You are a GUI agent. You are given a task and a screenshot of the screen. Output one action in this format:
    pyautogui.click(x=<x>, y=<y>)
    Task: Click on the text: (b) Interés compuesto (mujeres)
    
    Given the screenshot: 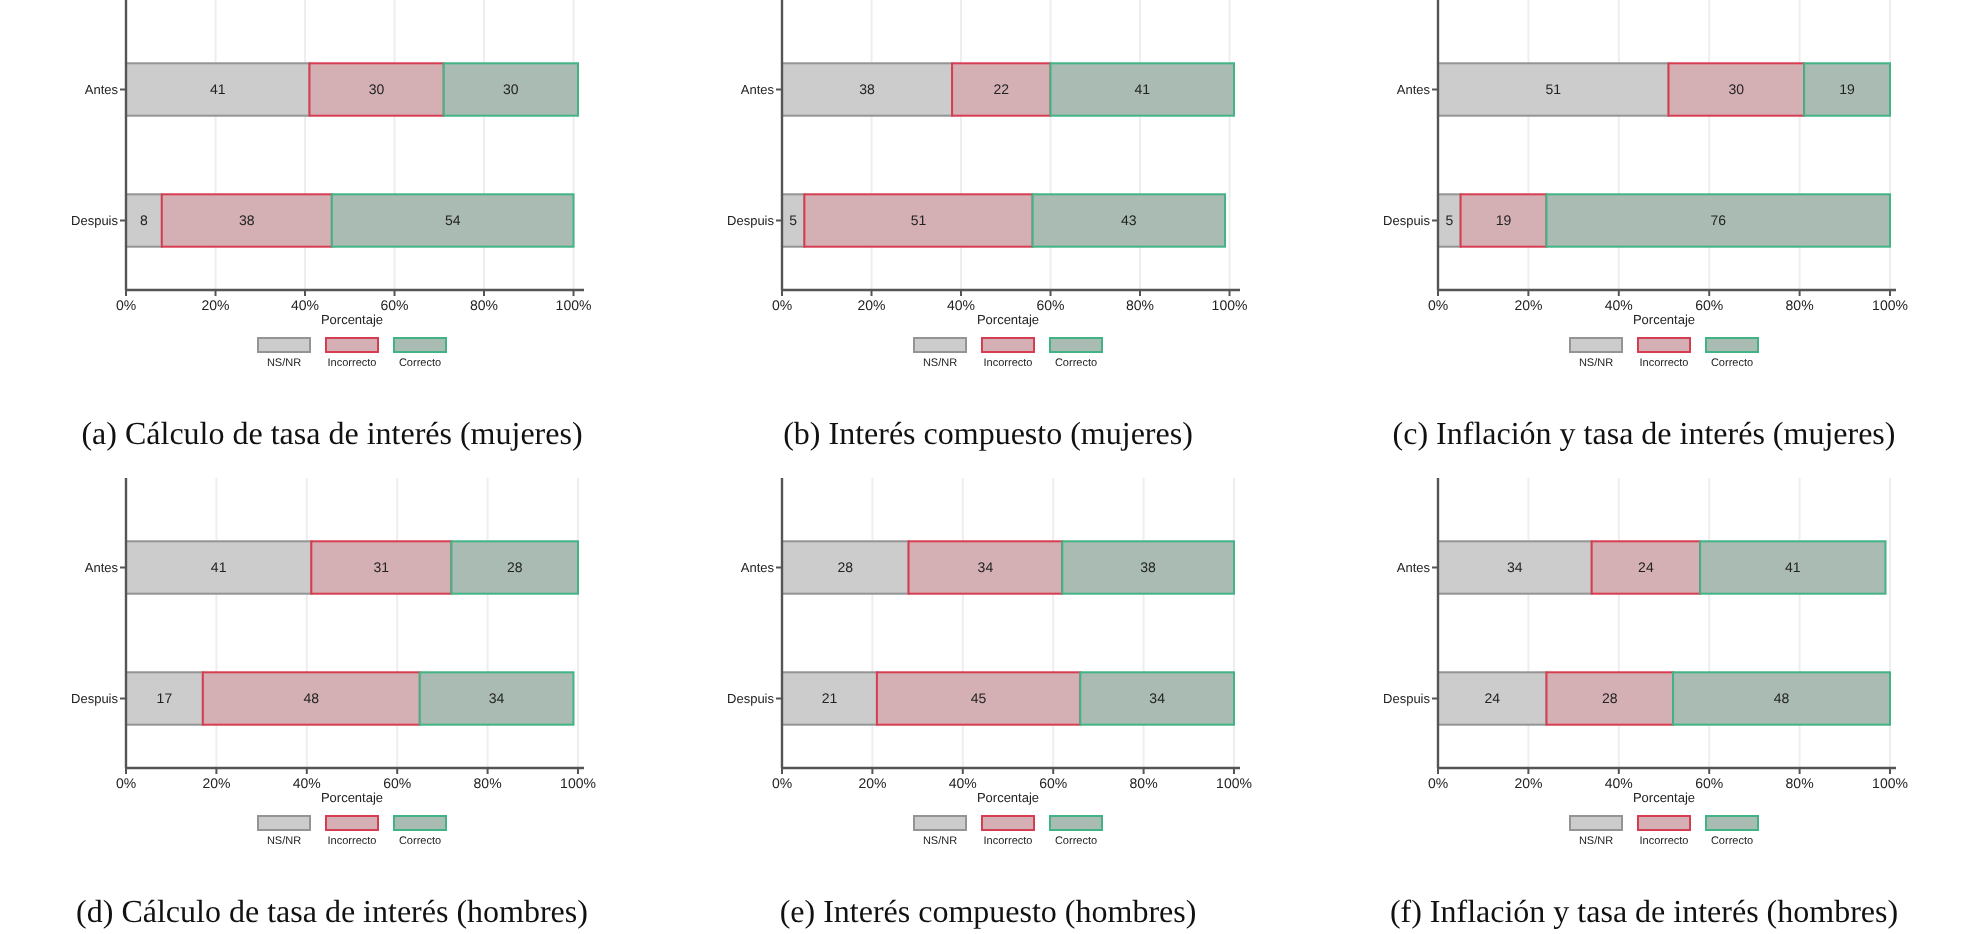 What is the action you would take?
    pyautogui.click(x=988, y=435)
    